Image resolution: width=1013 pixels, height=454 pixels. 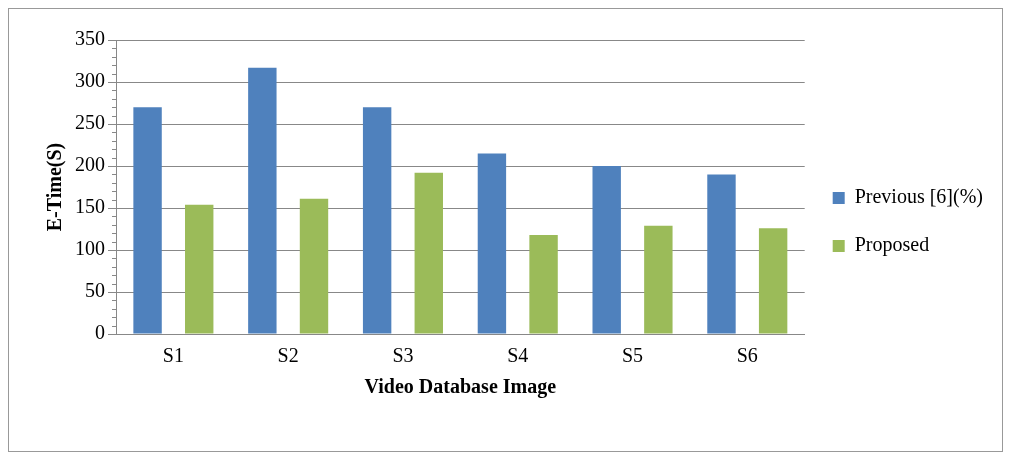 I want to click on y-tick-label: 300, so click(x=90, y=80).